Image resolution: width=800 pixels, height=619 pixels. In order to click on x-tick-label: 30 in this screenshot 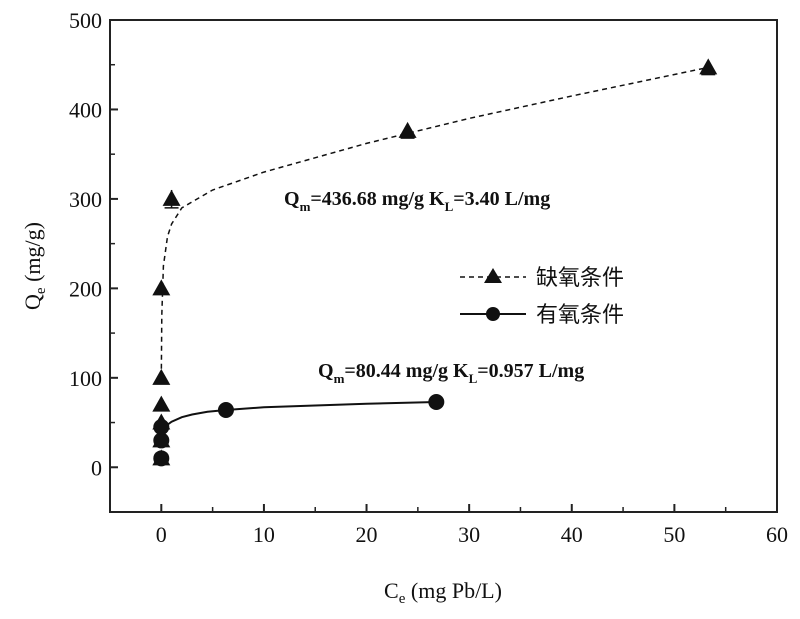, I will do `click(469, 534)`.